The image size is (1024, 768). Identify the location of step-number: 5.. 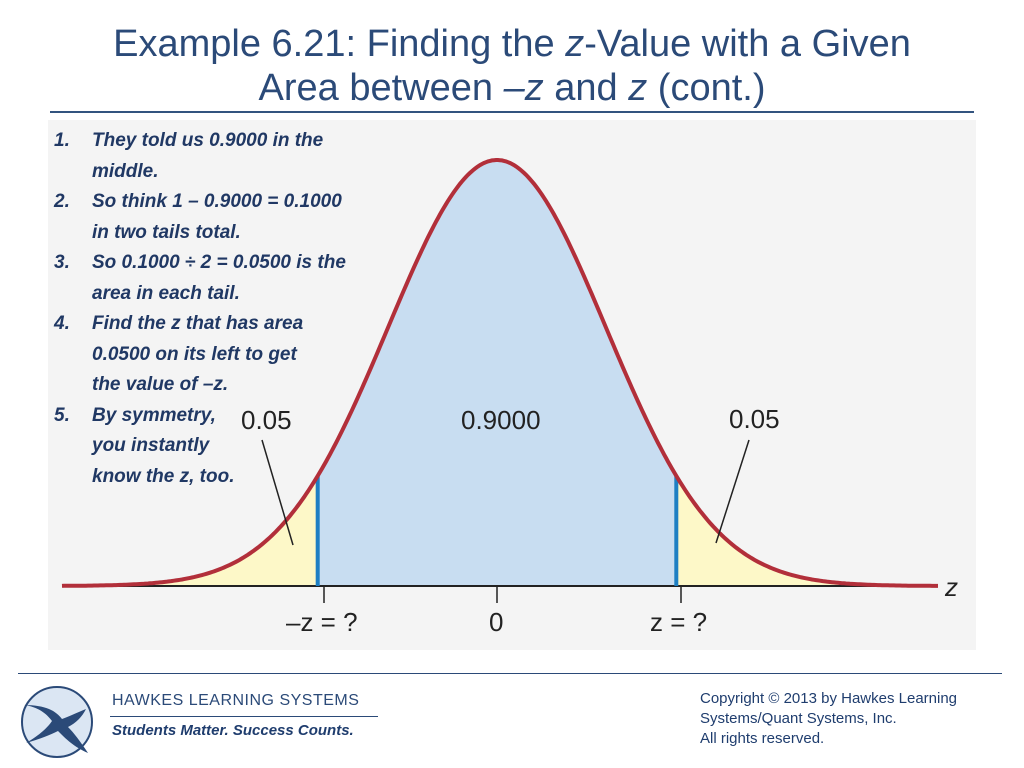
(62, 415).